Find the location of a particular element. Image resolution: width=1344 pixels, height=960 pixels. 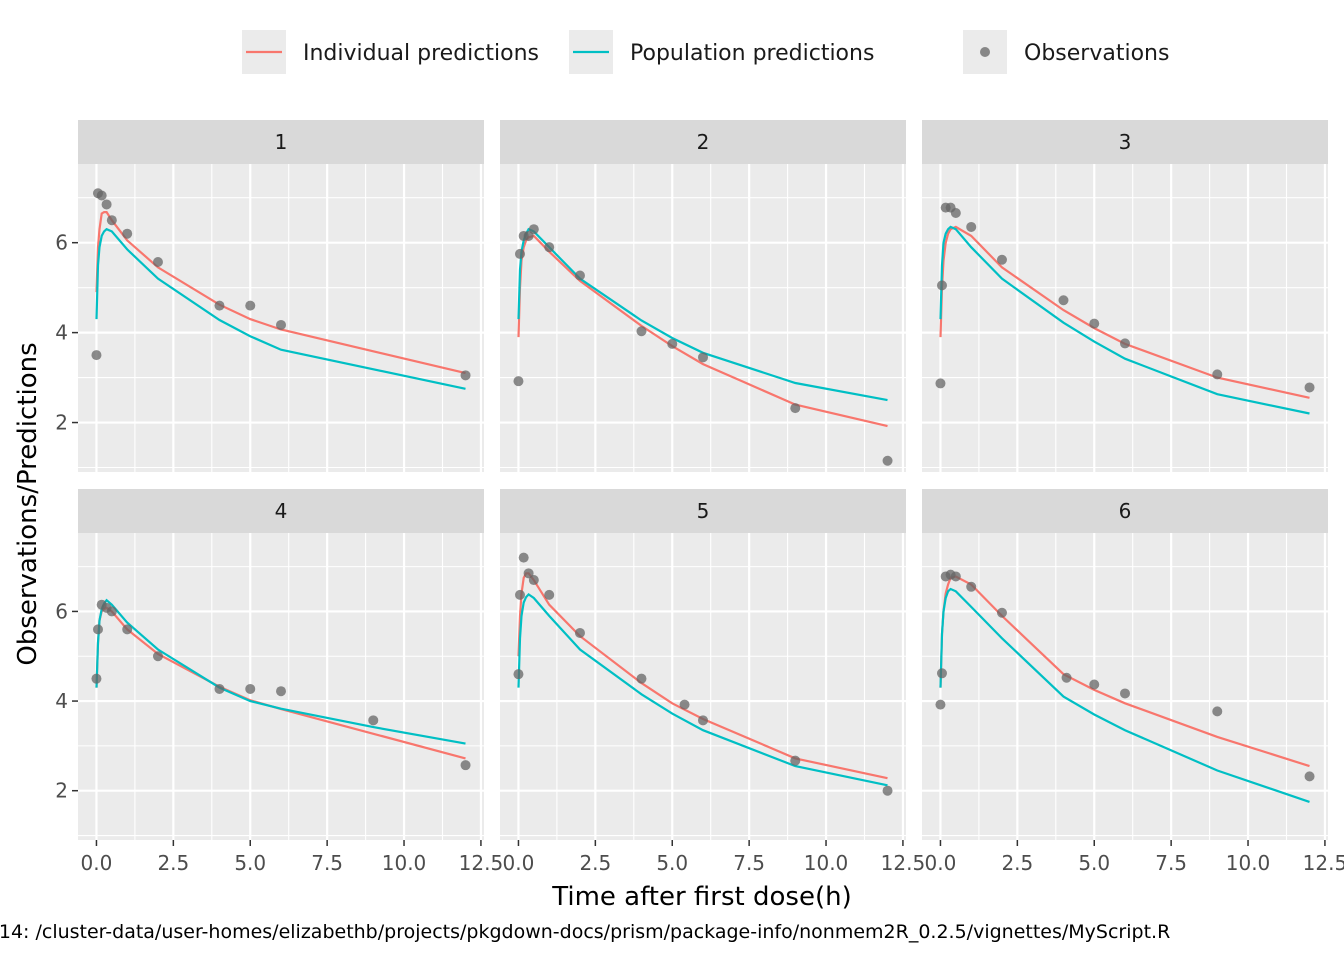

facet-label: 2 is located at coordinates (703, 142).